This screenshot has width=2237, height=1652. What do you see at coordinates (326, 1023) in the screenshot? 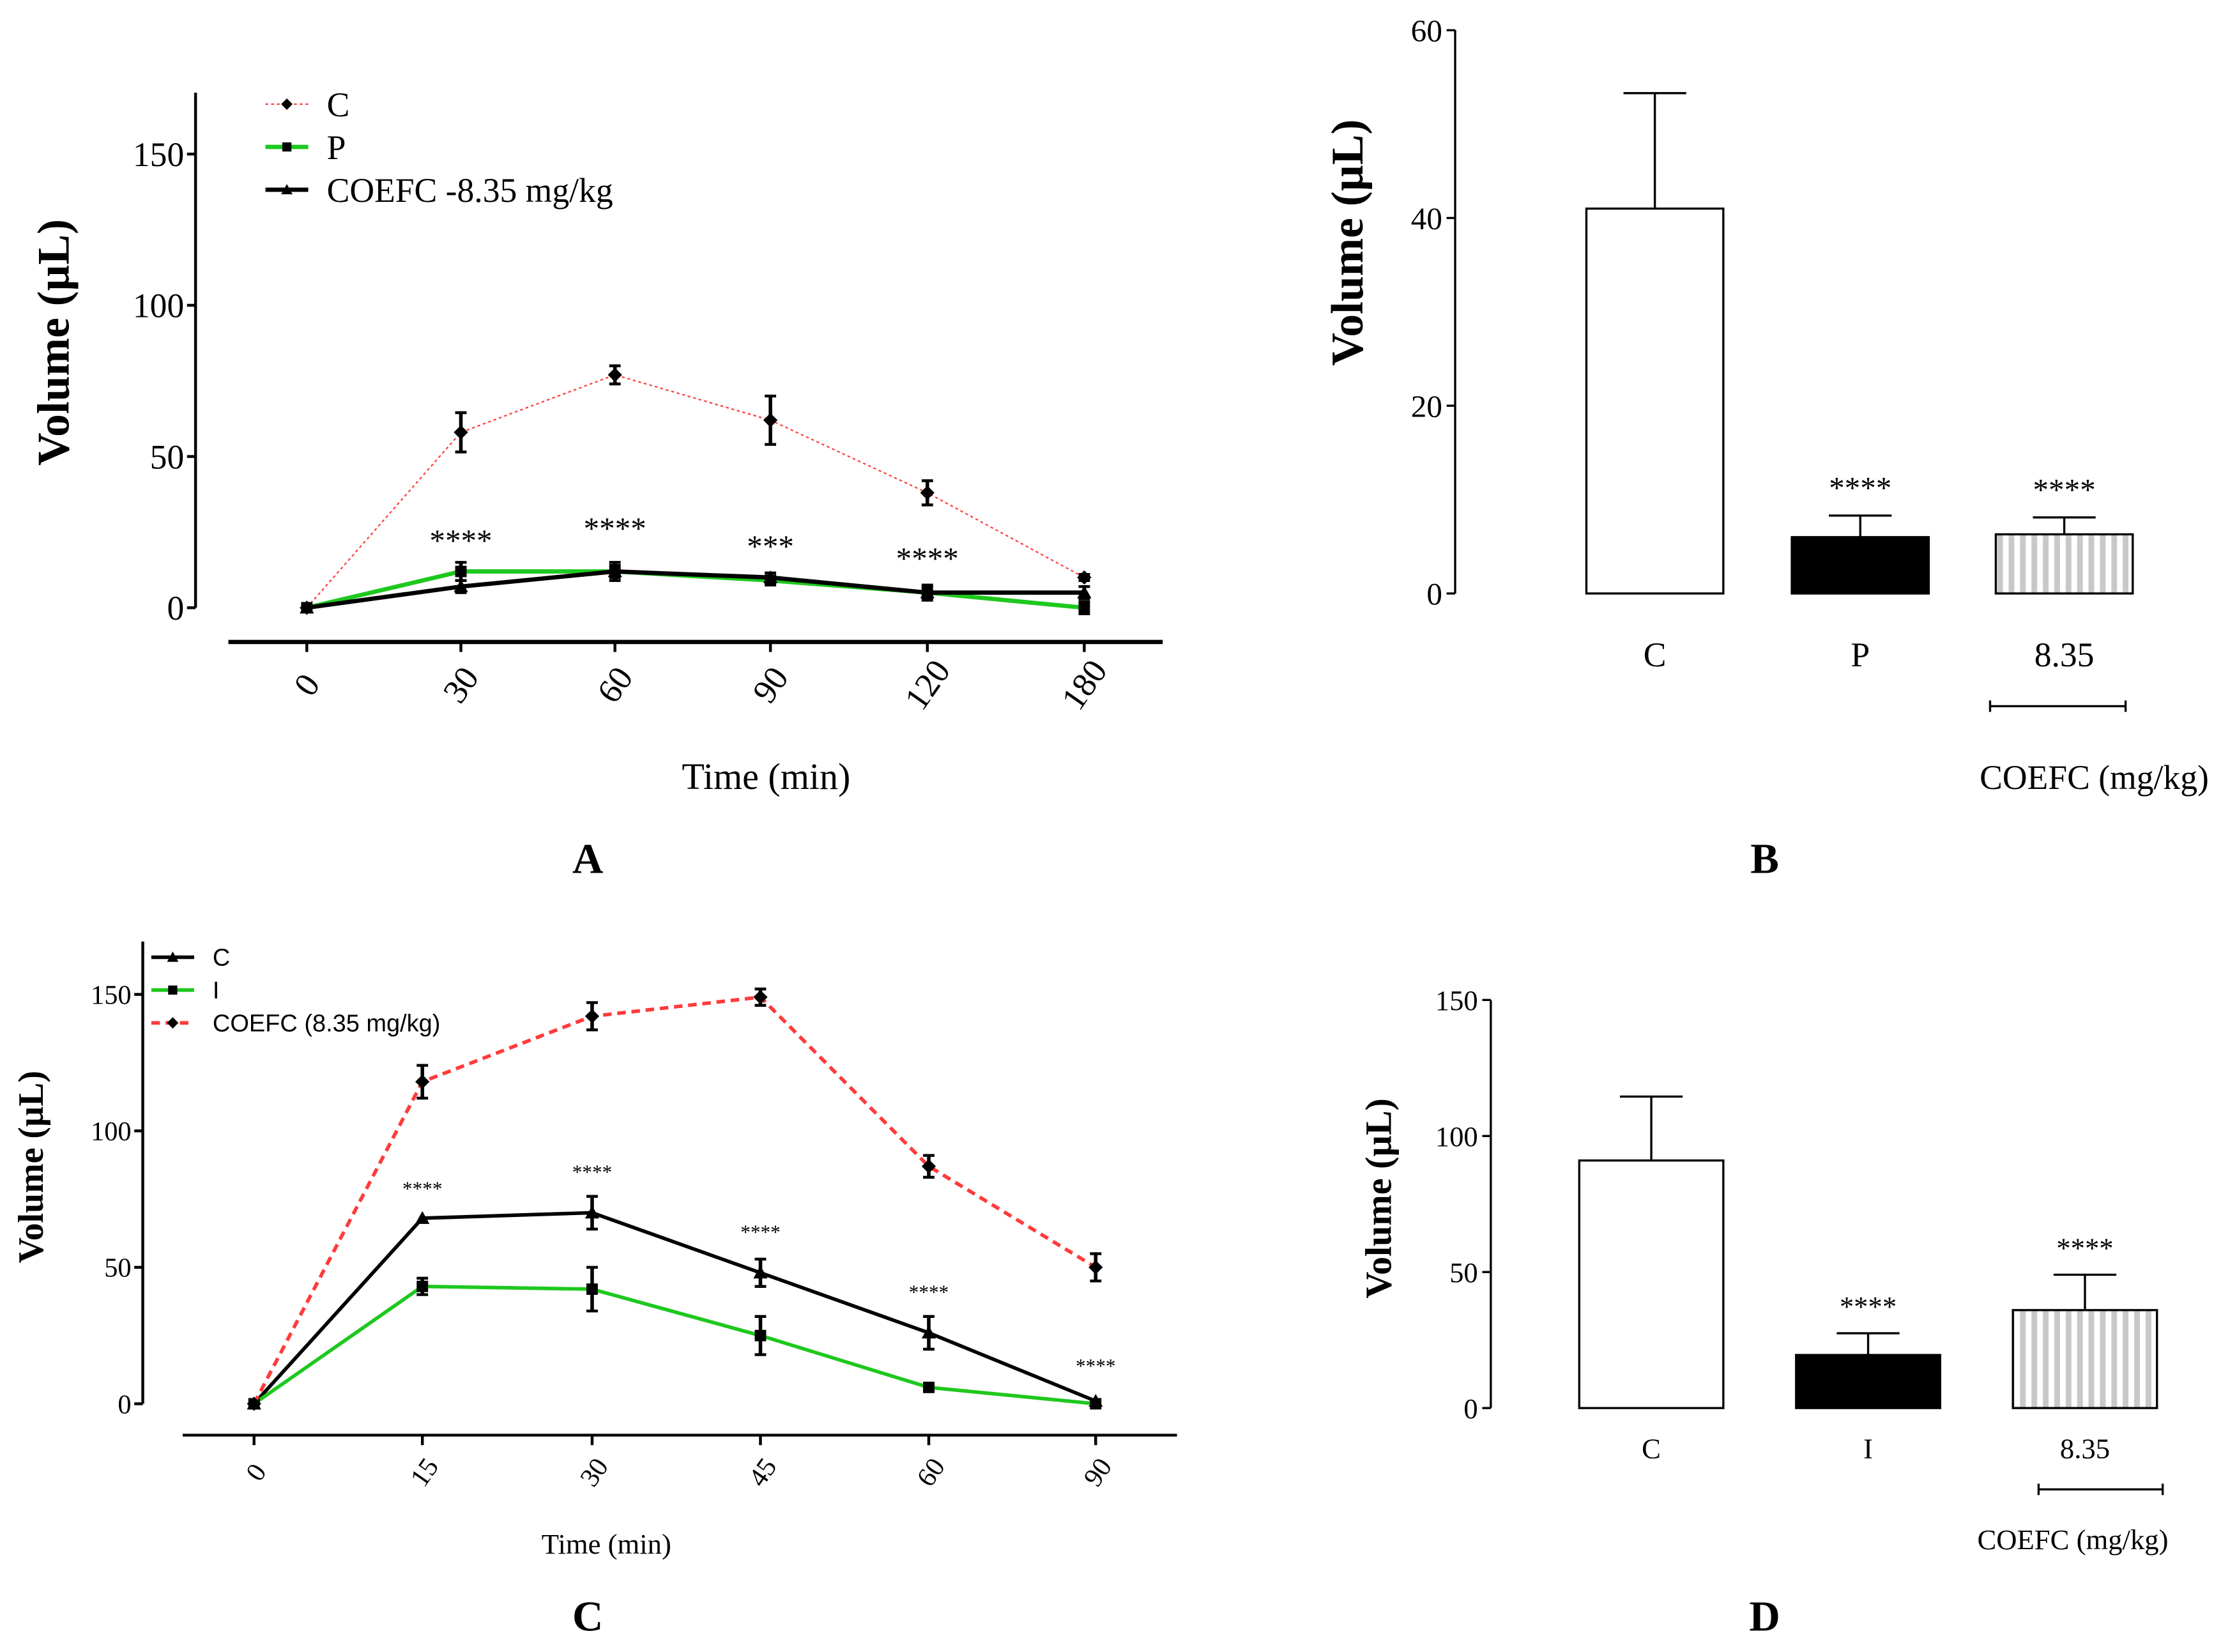
I see `legend-label: COEFC (8.35 mg/kg)` at bounding box center [326, 1023].